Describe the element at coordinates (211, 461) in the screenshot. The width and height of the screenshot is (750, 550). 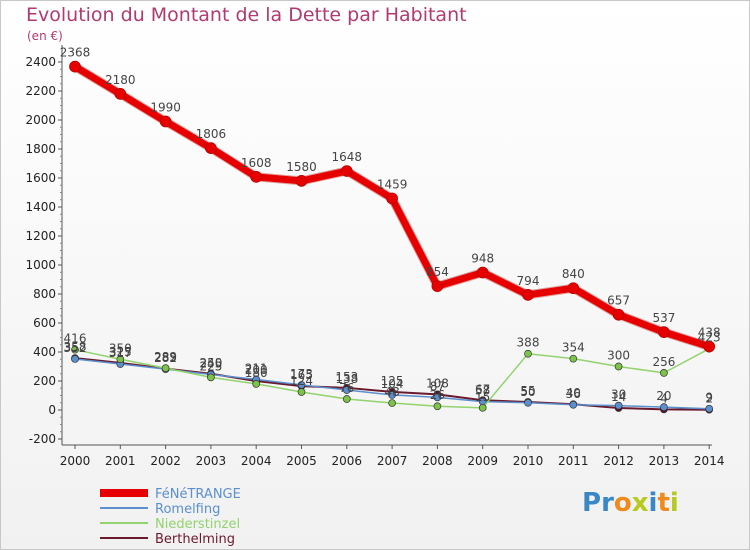
I see `x-tick-label: 2003` at that location.